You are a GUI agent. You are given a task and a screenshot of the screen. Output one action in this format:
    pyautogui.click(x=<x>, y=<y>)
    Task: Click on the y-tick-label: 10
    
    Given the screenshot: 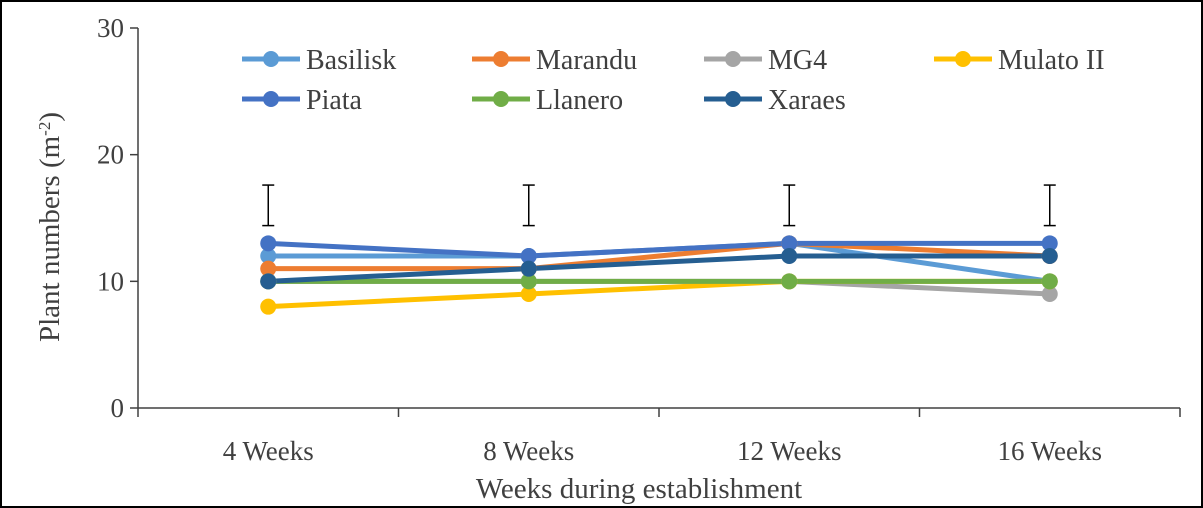 What is the action you would take?
    pyautogui.click(x=110, y=281)
    